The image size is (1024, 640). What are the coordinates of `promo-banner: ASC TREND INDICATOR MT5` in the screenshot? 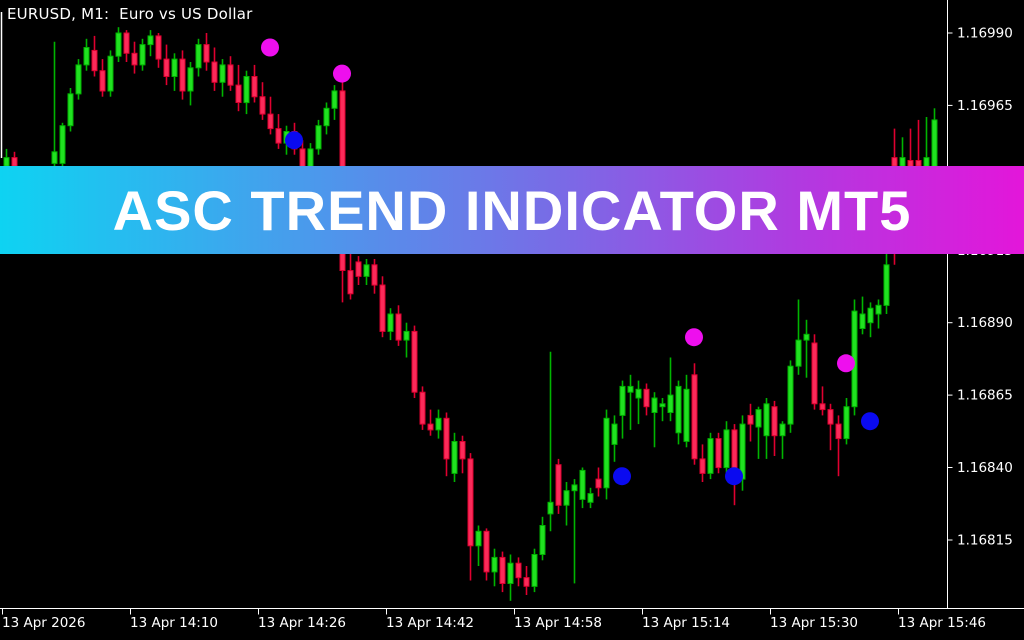 It's located at (512, 210).